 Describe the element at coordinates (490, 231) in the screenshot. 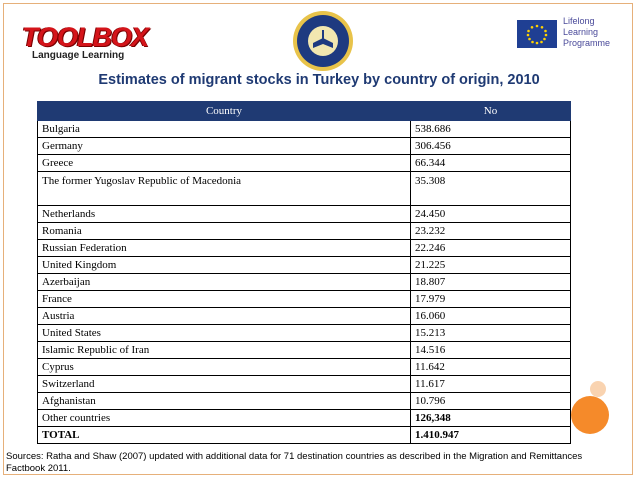

I see `number-cell: 23.232` at that location.